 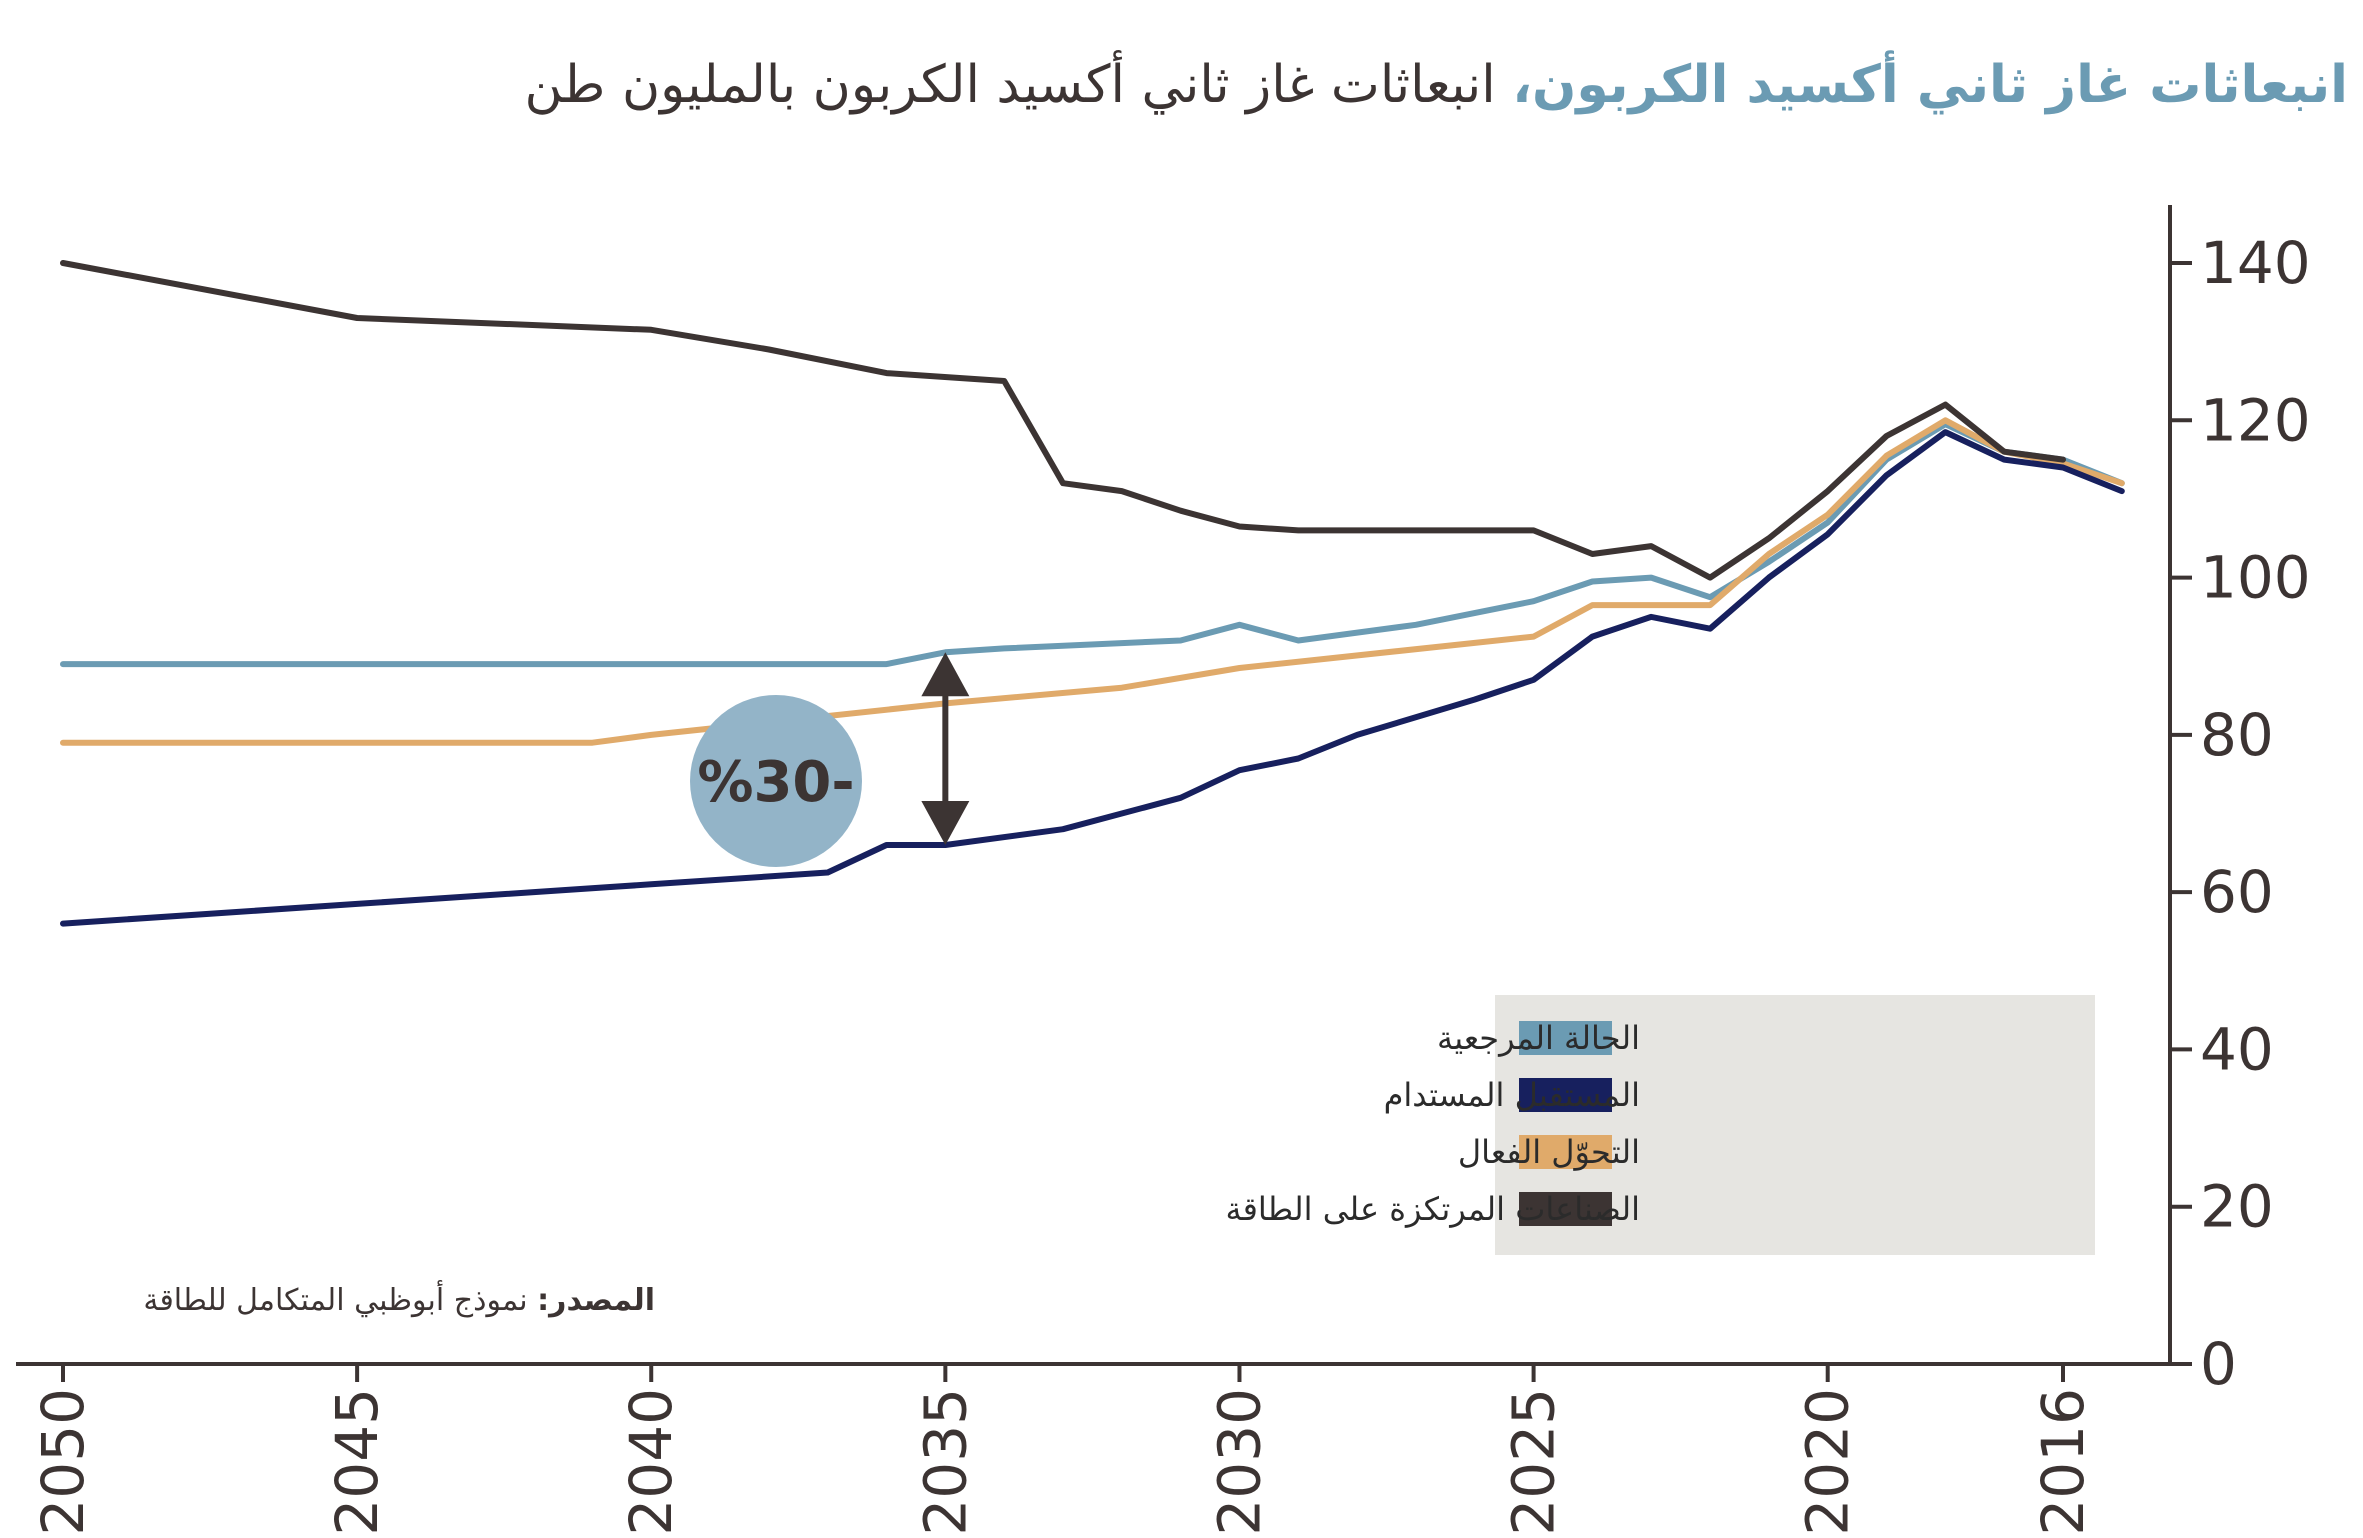 I want to click on source-note: المصدر: نموذج أبوظبي المتكامل للطاقة, so click(x=399, y=1298).